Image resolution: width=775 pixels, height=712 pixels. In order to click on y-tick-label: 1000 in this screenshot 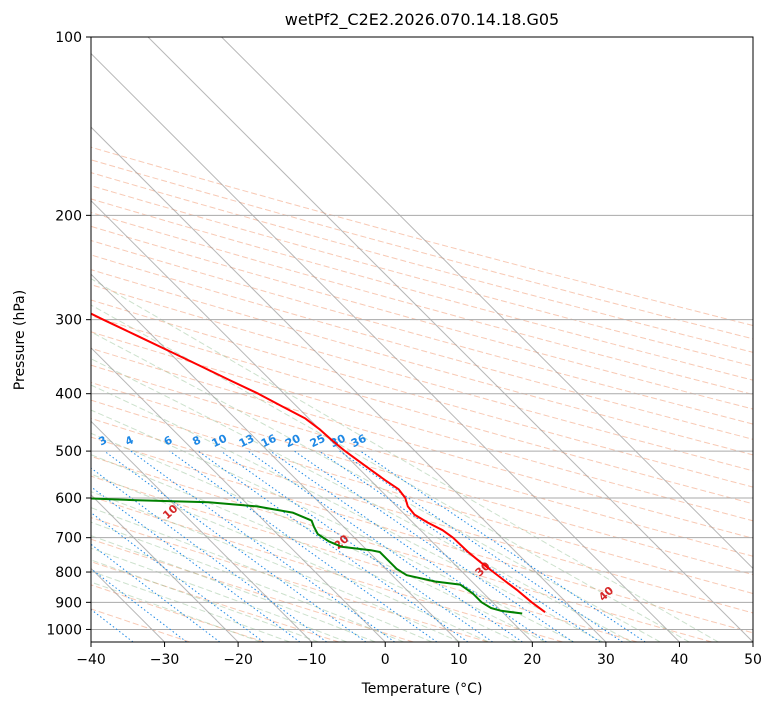, I will do `click(64, 630)`.